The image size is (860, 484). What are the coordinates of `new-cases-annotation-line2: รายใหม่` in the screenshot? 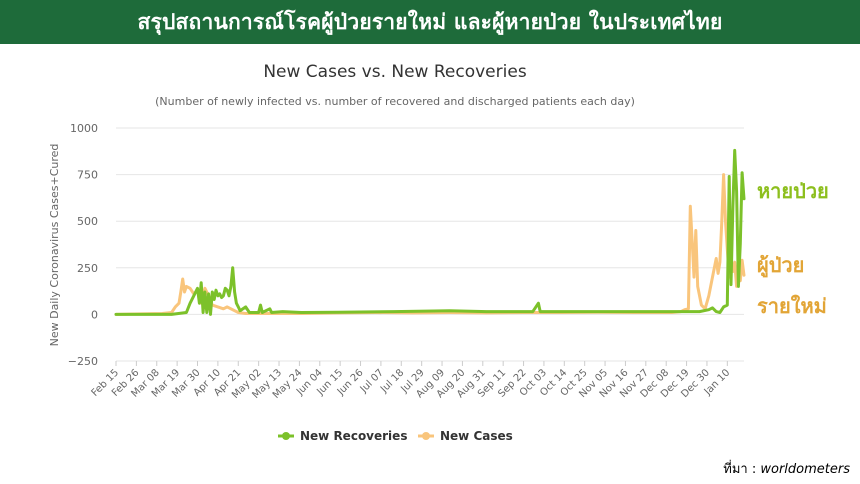 It's located at (792, 306).